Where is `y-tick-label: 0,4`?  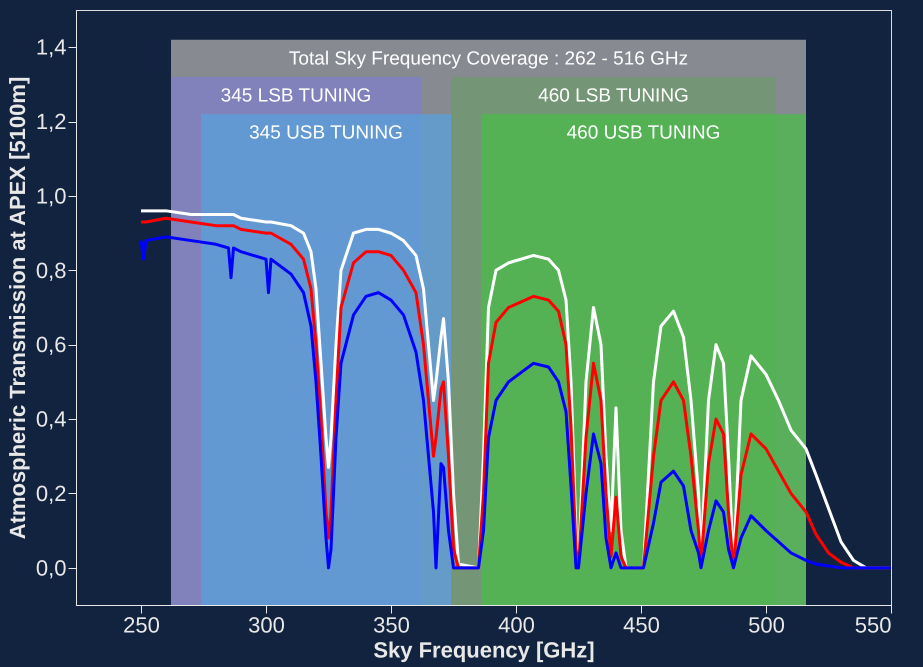 y-tick-label: 0,4 is located at coordinates (51, 419).